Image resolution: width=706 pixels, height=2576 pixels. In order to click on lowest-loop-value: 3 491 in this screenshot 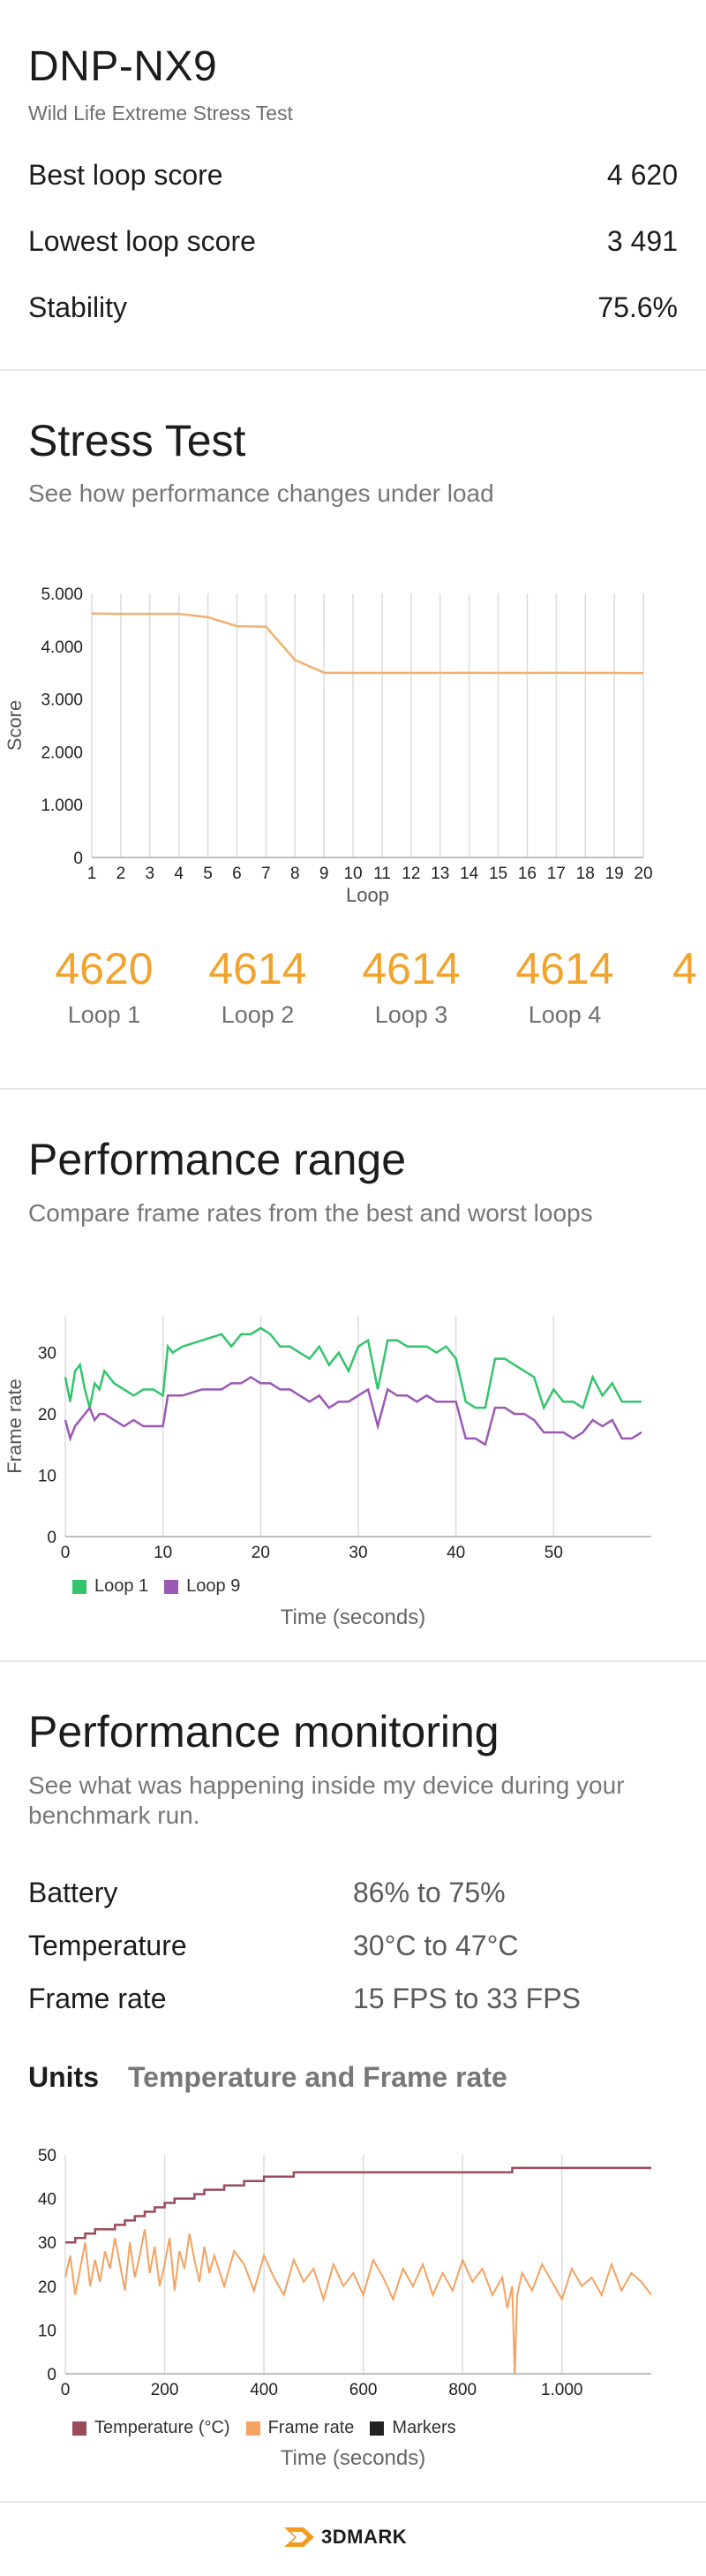, I will do `click(642, 241)`.